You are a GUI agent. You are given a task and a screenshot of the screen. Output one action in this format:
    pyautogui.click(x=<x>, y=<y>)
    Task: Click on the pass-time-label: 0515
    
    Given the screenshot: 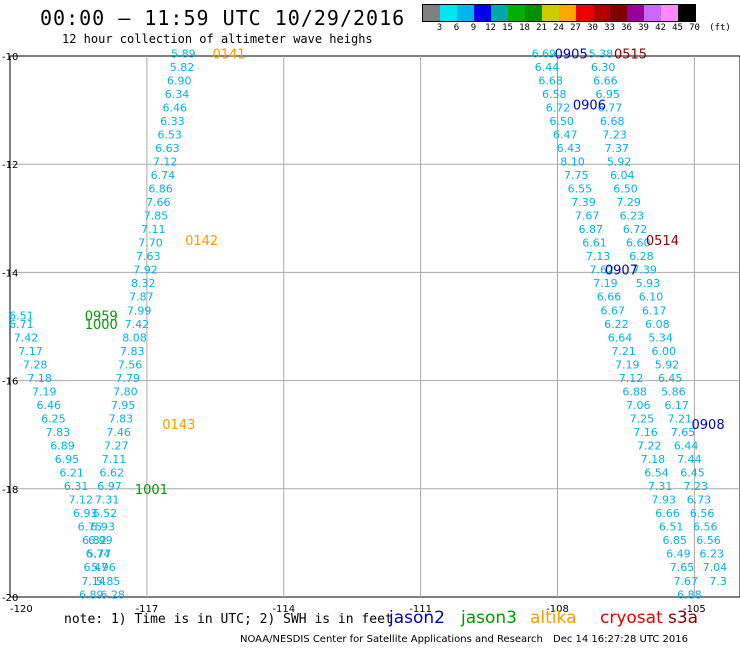 What is the action you would take?
    pyautogui.click(x=630, y=54)
    